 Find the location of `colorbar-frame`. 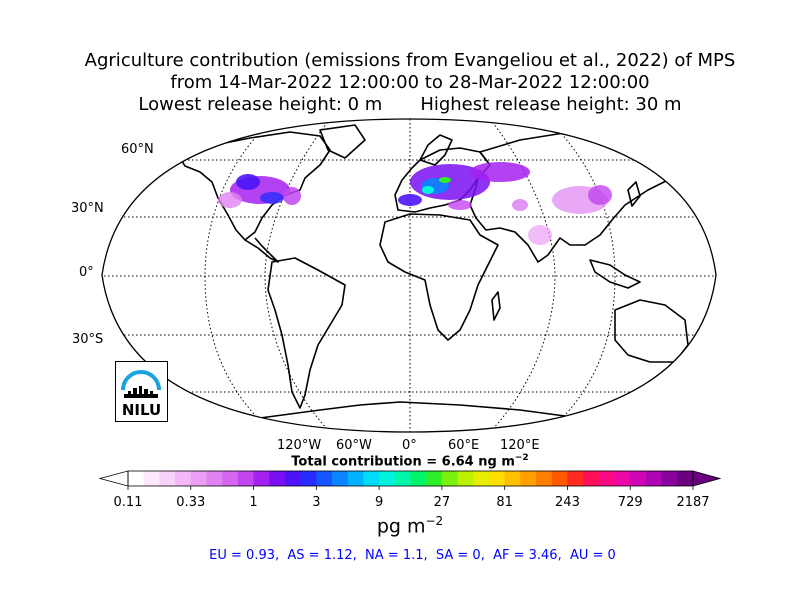

colorbar-frame is located at coordinates (410, 478).